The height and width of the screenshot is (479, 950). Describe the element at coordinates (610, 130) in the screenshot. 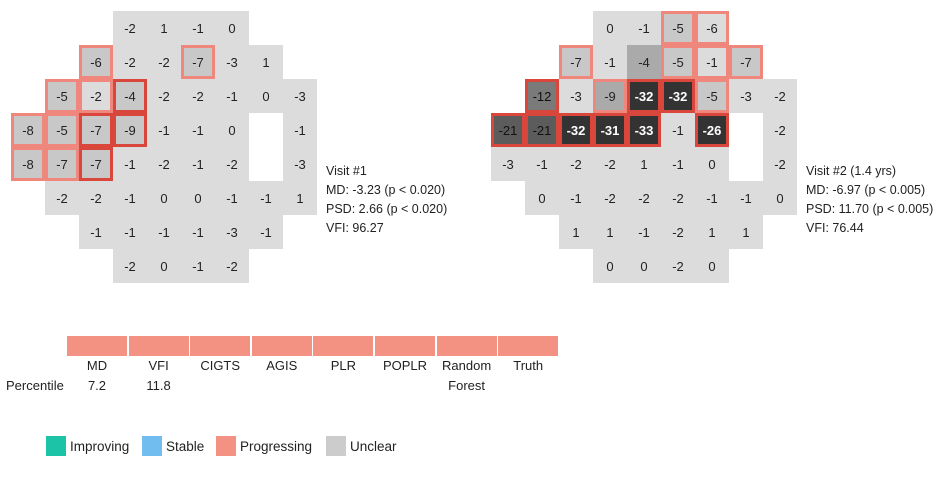

I see `vf-cell: -31` at that location.